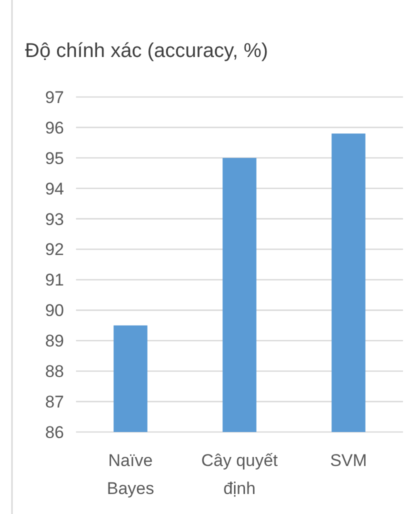 The width and height of the screenshot is (419, 514). Describe the element at coordinates (54, 432) in the screenshot. I see `y-tick-label: 86` at that location.